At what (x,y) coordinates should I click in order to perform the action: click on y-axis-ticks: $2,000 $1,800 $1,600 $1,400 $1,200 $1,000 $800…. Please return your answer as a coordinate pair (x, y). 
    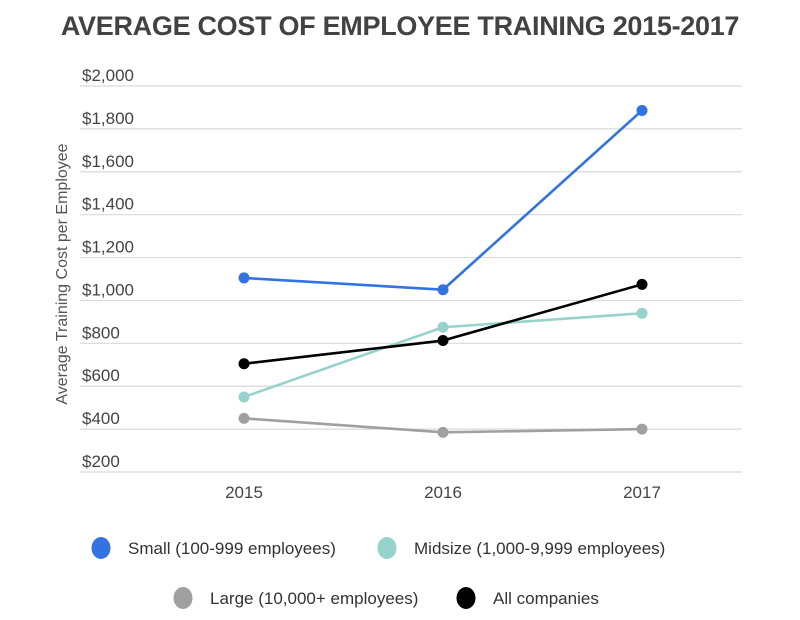
    Looking at the image, I should click on (108, 268).